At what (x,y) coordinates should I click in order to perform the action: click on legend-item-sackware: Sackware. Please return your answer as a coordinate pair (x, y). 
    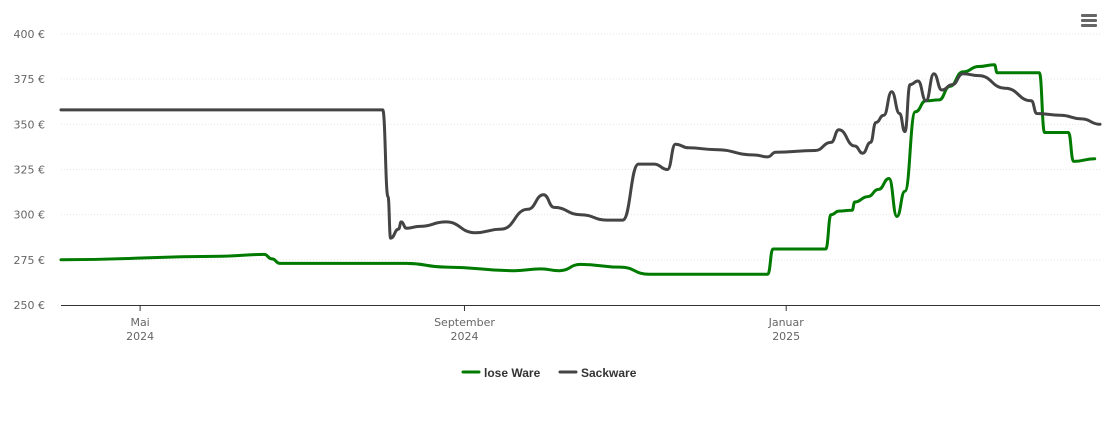
    Looking at the image, I should click on (597, 373).